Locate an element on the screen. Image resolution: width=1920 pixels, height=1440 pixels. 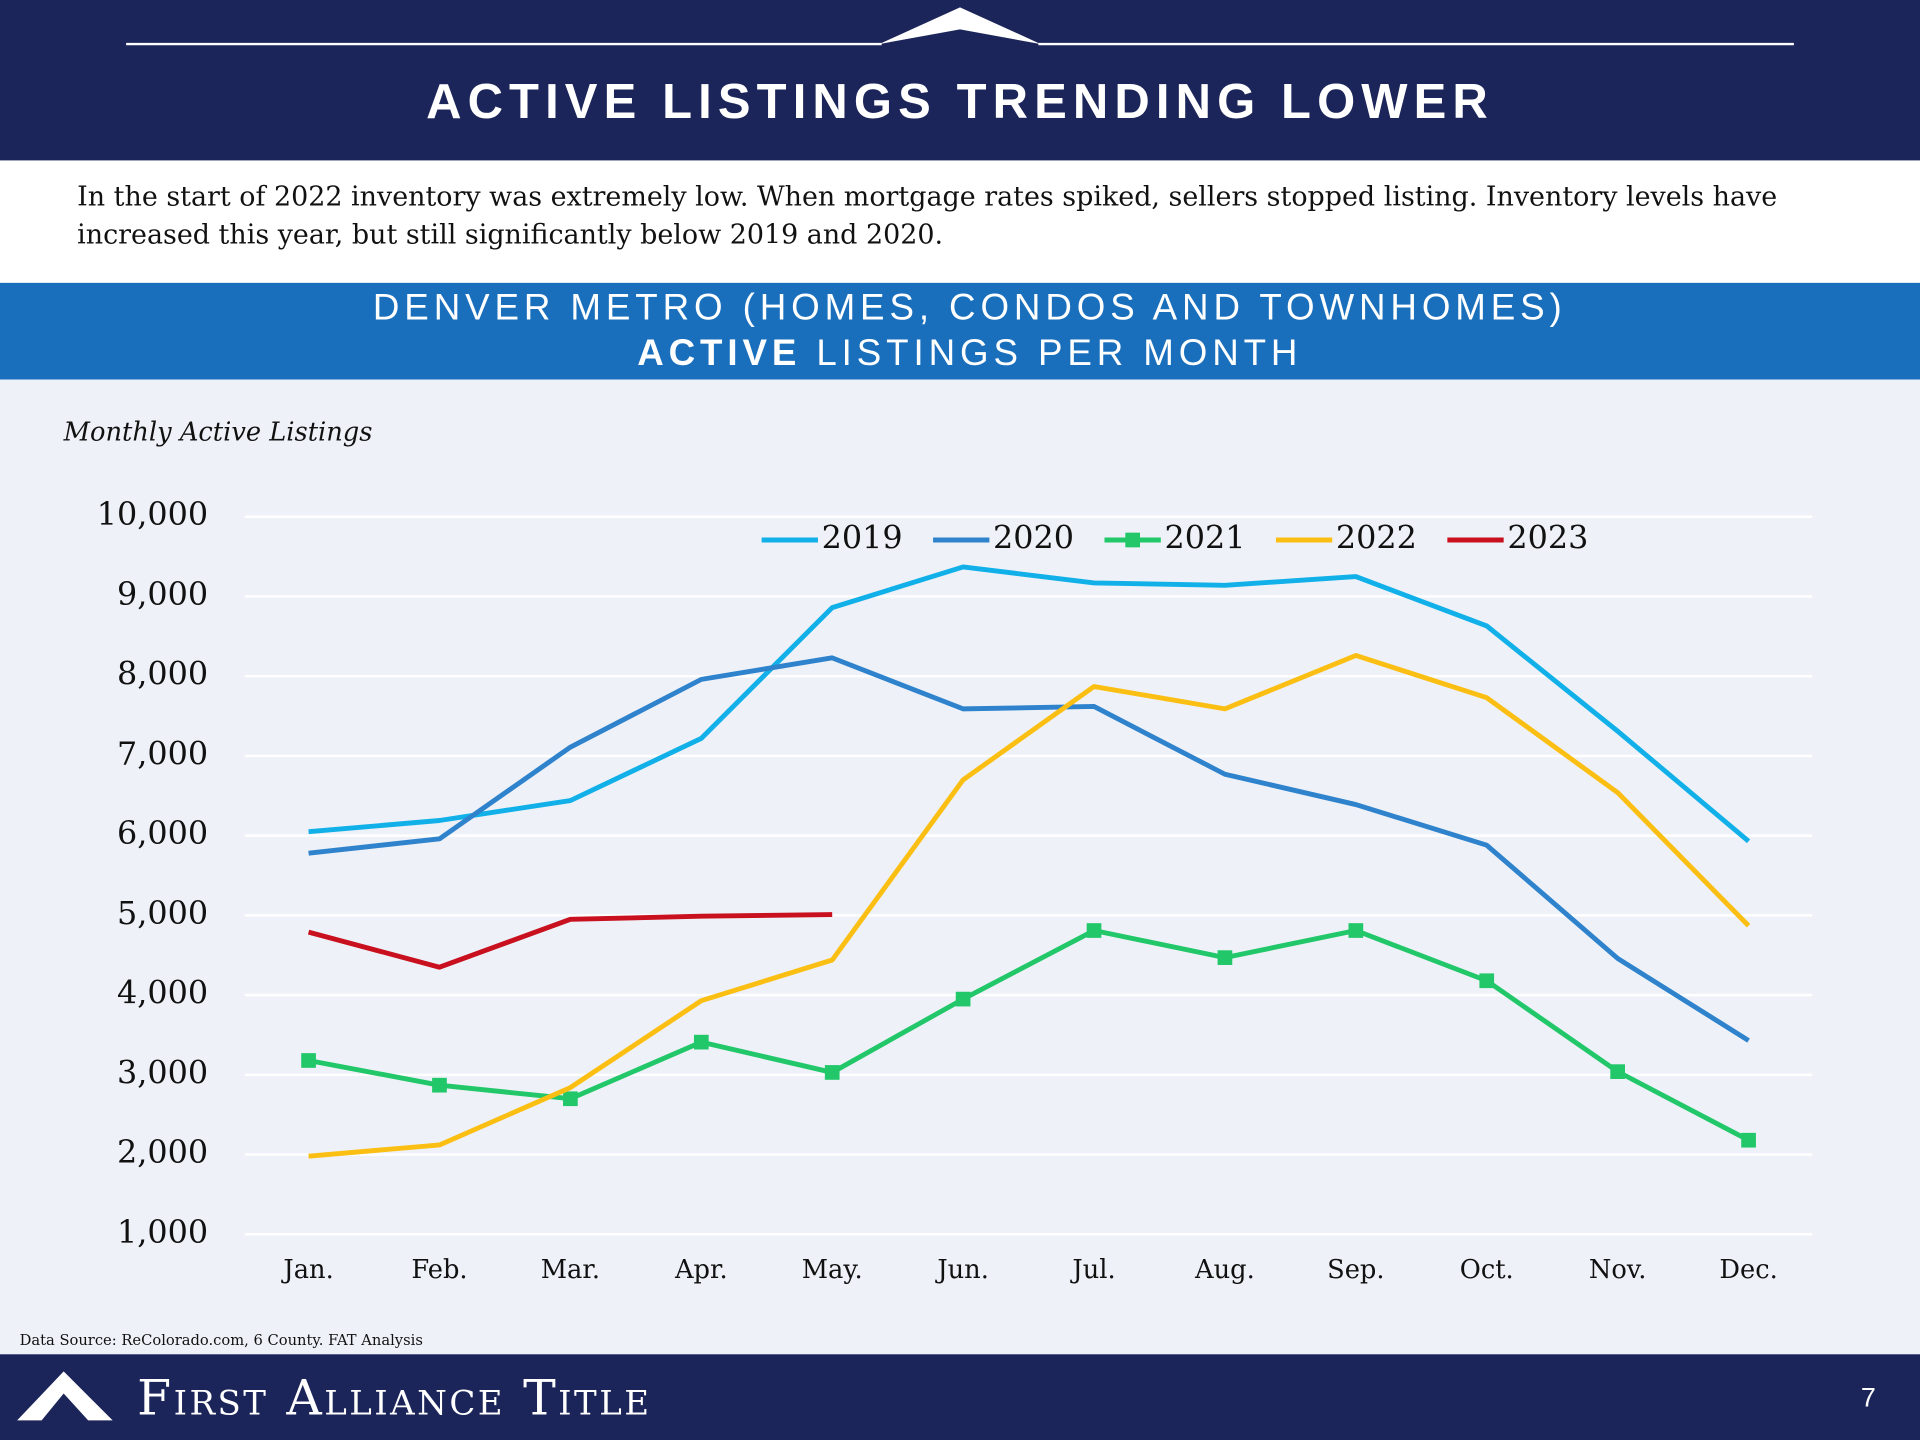
x-tick-label: Aug. is located at coordinates (1224, 1270).